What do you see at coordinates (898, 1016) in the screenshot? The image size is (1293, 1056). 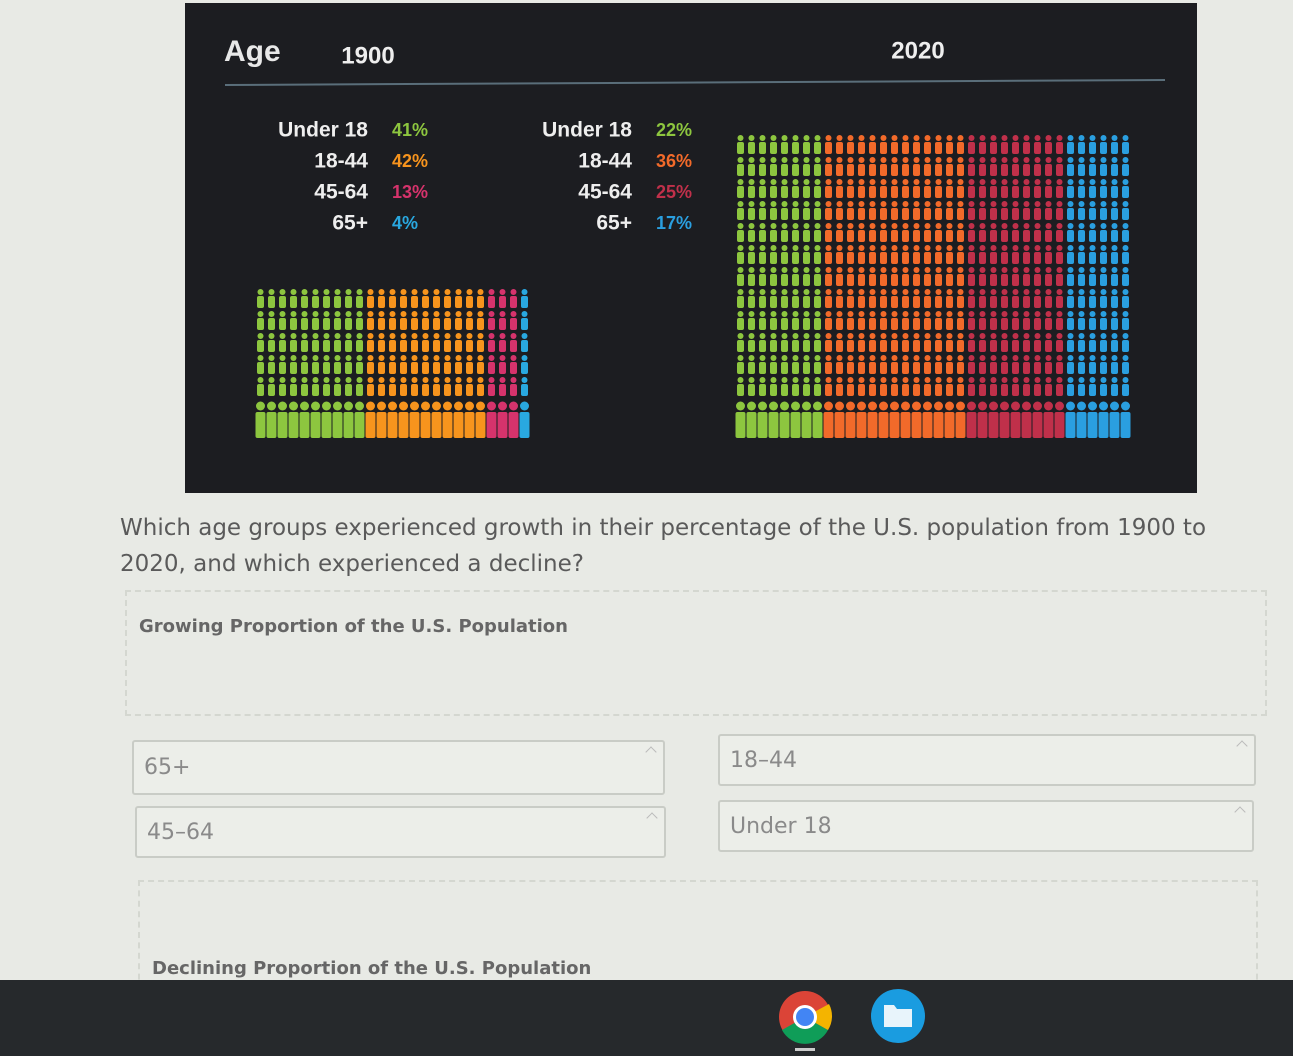 I see `files-icon` at bounding box center [898, 1016].